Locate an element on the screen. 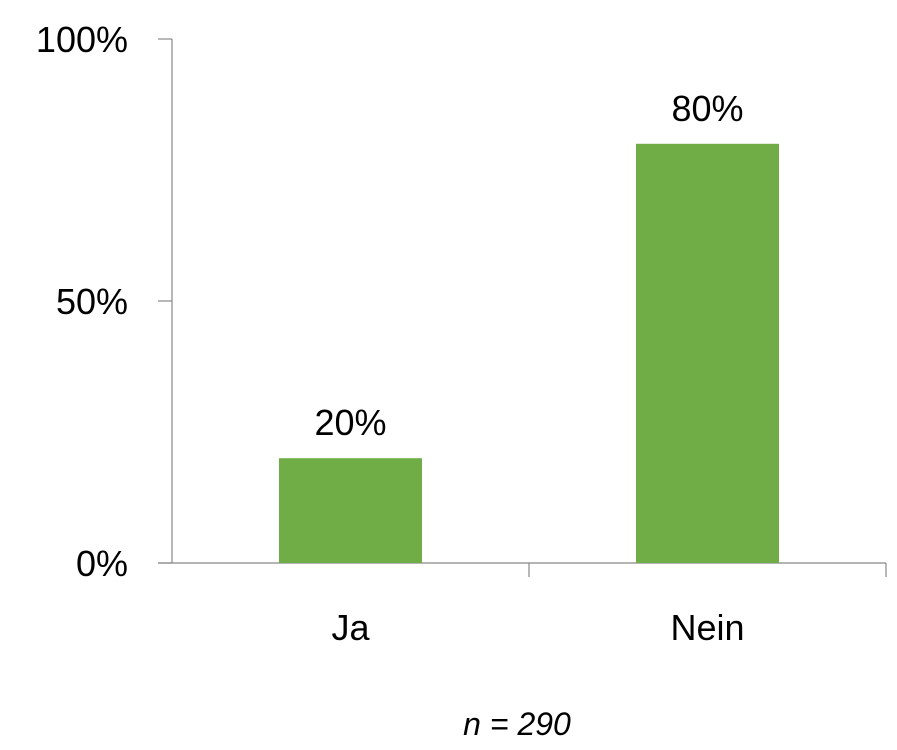 The image size is (897, 750). x-tick-label-nein: Nein is located at coordinates (707, 627).